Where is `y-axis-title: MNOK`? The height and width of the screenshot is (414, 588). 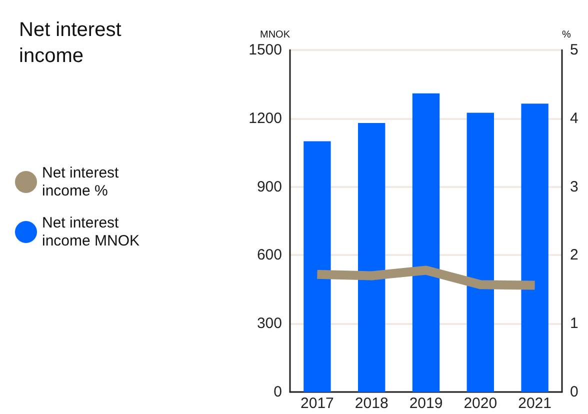
y-axis-title: MNOK is located at coordinates (275, 35).